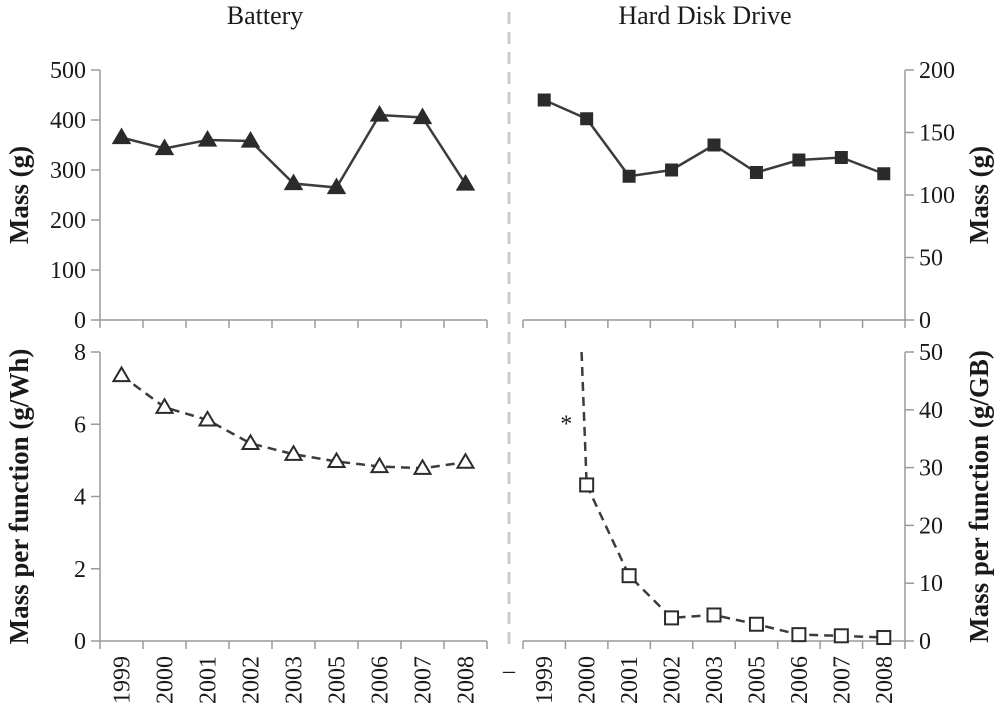 The image size is (1001, 714). Describe the element at coordinates (931, 526) in the screenshot. I see `y-tick-label: 20` at that location.